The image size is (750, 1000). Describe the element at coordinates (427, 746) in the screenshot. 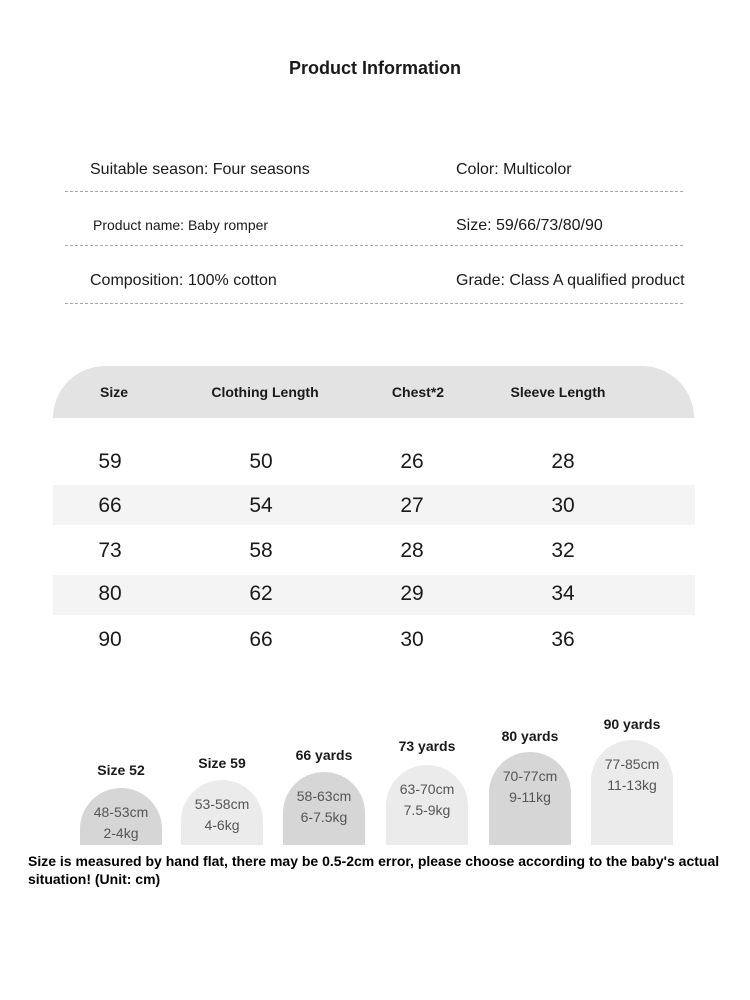

I see `size-label: 73 yards` at that location.